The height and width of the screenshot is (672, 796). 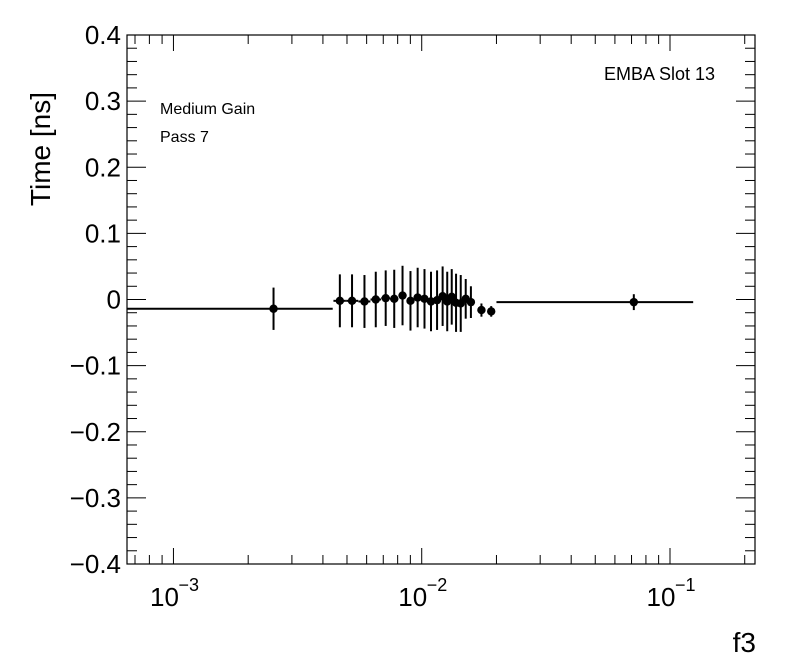 What do you see at coordinates (95, 564) in the screenshot?
I see `y-tick-label: −0.4` at bounding box center [95, 564].